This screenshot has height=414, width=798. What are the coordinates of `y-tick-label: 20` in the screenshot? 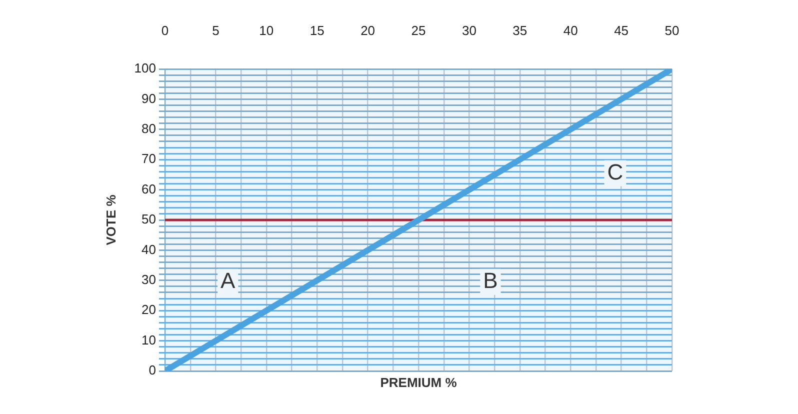 It's located at (149, 310).